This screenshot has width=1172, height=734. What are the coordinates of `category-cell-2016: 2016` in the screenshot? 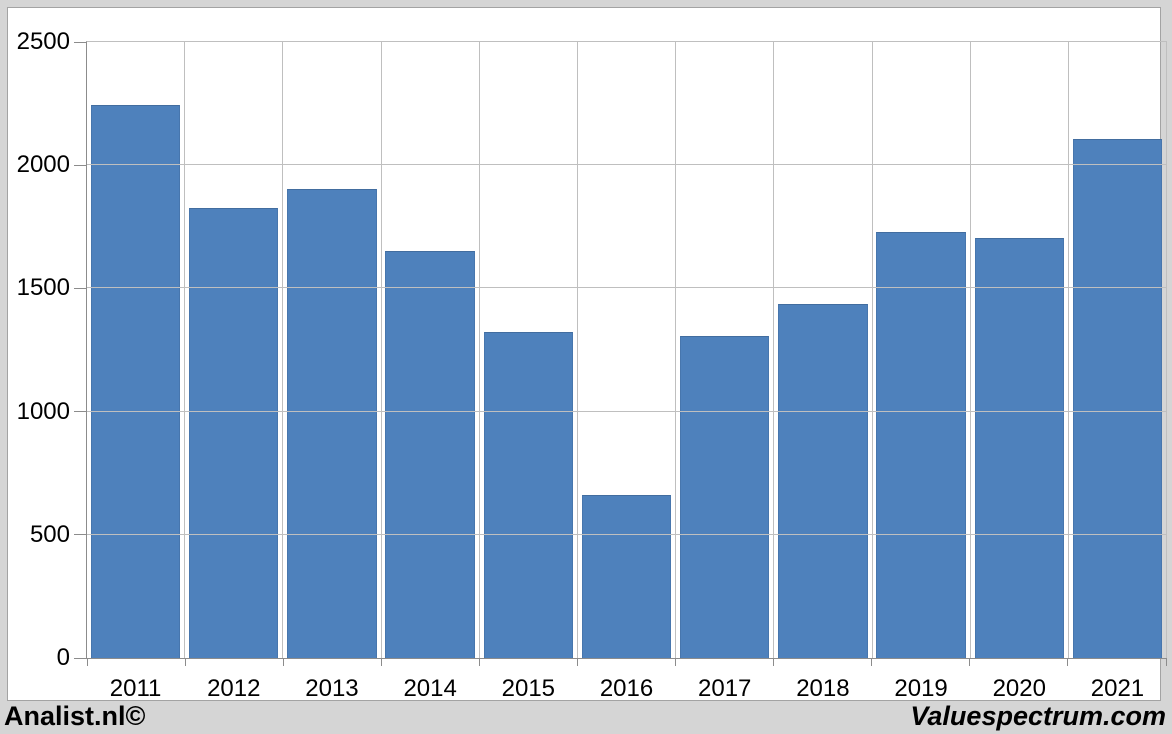 It's located at (627, 372).